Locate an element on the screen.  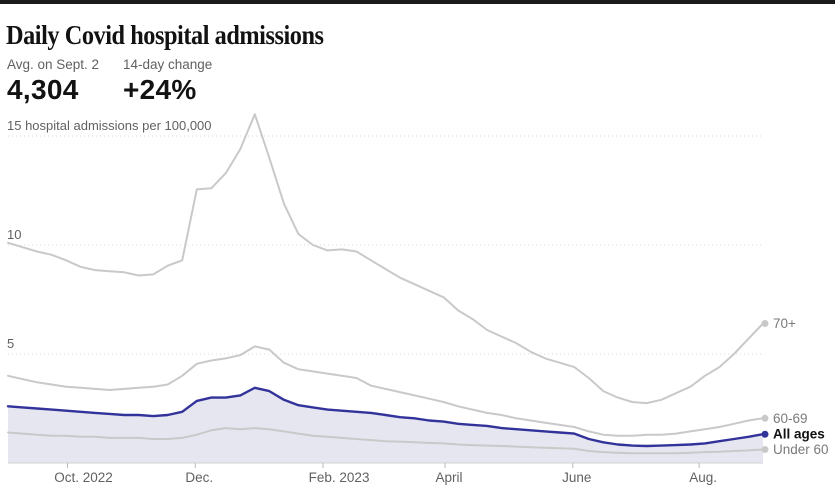
area-fill-all-ages is located at coordinates (385, 425).